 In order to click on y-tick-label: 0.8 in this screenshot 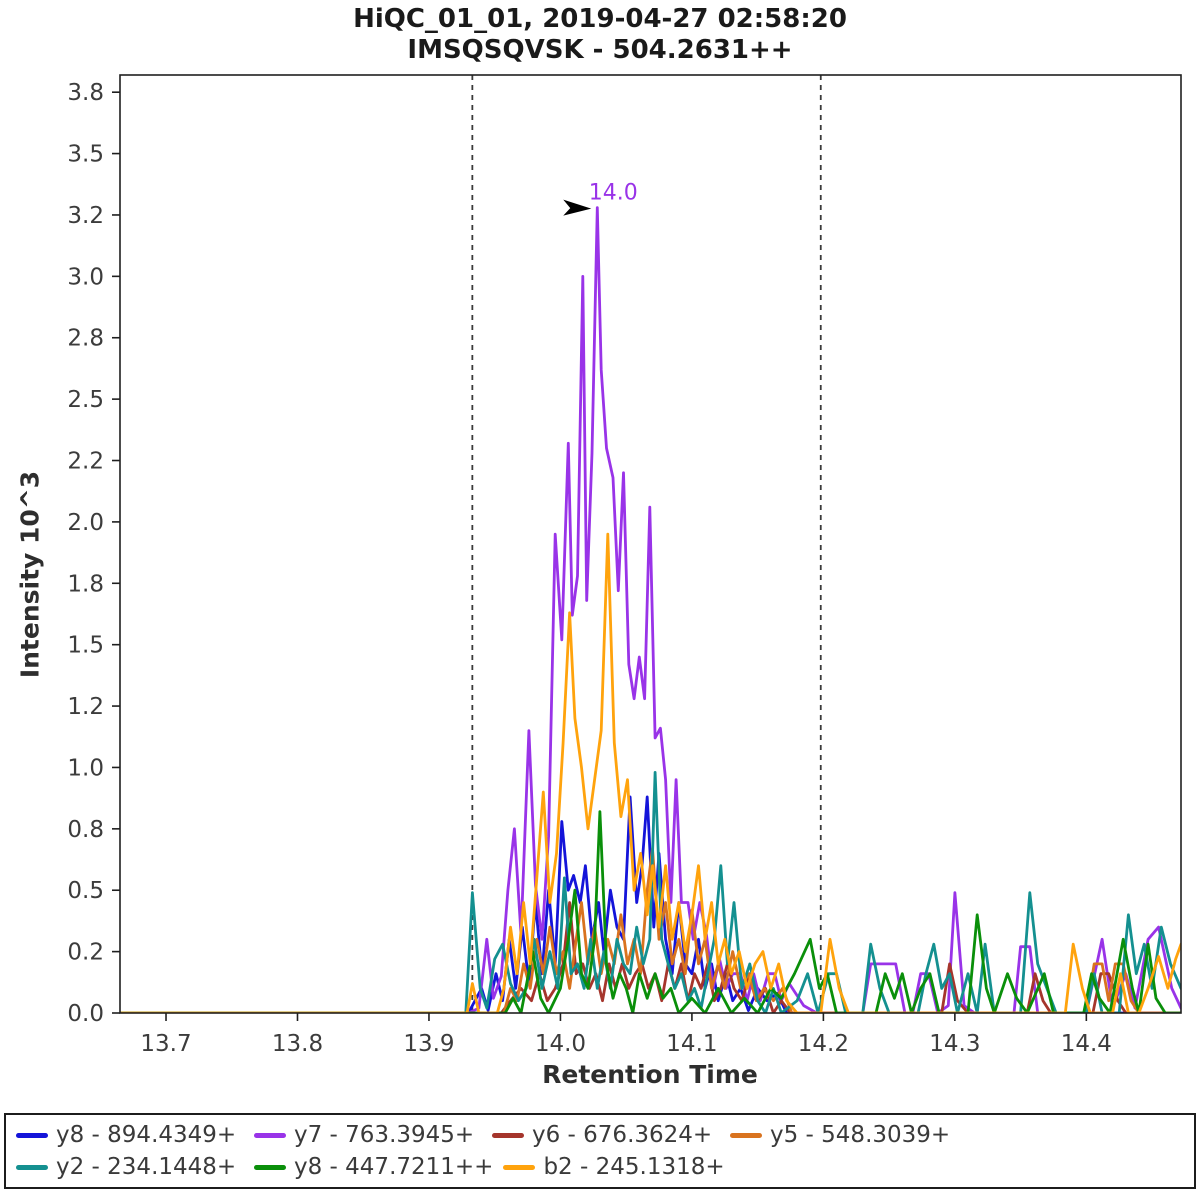, I will do `click(85, 830)`.